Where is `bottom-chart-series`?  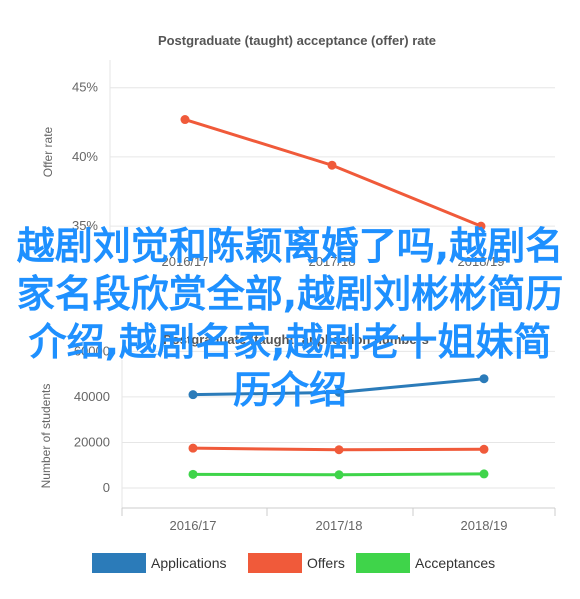 bottom-chart-series is located at coordinates (338, 427).